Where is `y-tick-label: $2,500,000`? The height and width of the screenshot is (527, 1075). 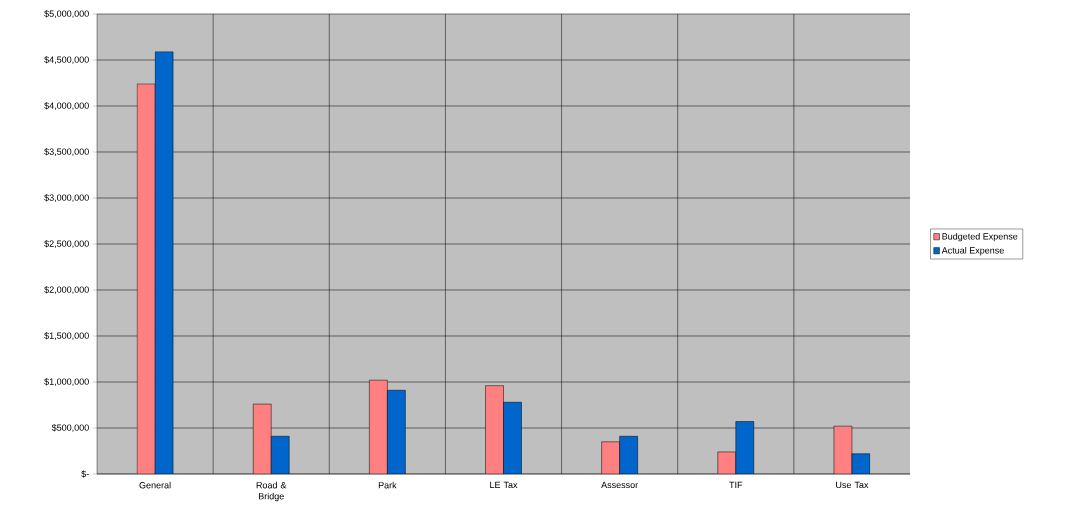 y-tick-label: $2,500,000 is located at coordinates (66, 244).